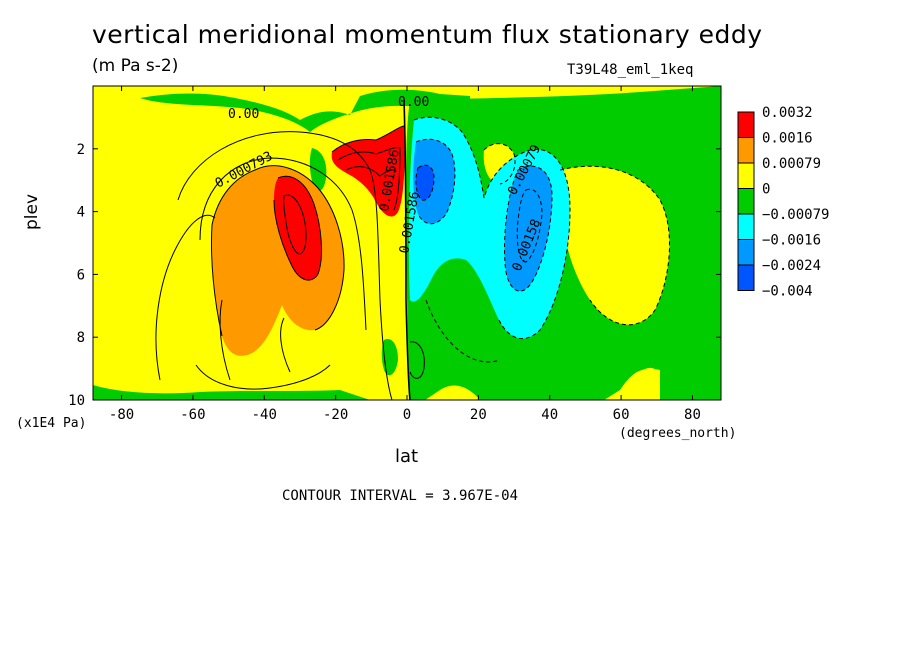  I want to click on x-tick-label-1: -60, so click(192, 415).